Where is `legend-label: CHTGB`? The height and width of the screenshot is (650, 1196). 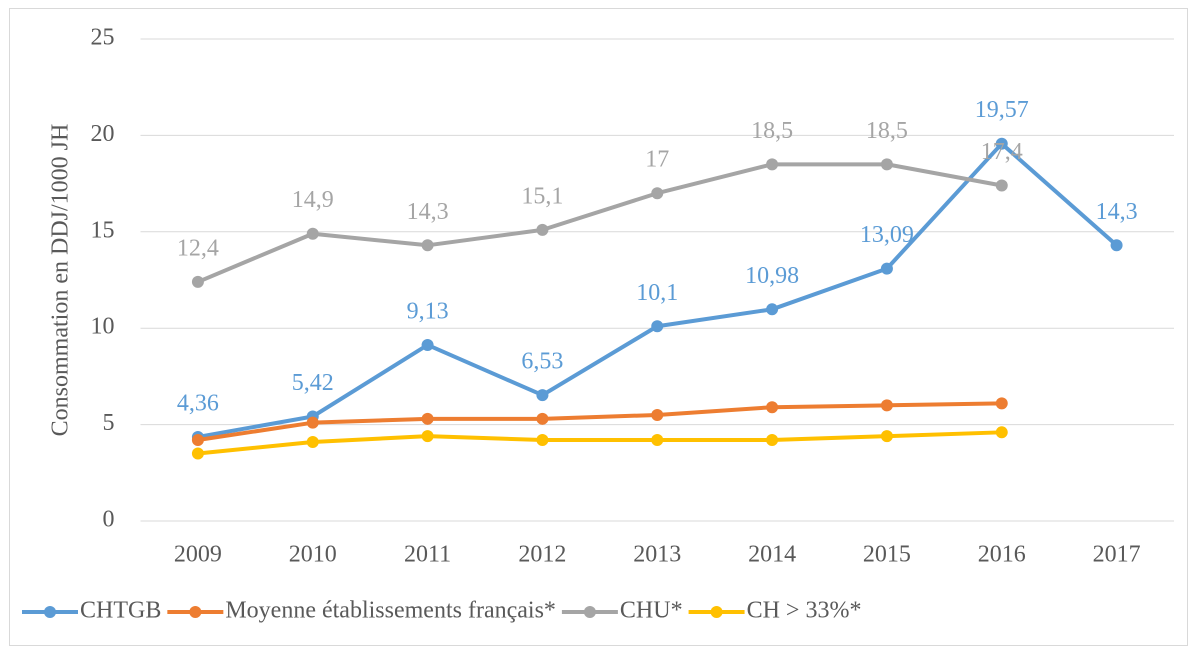
legend-label: CHTGB is located at coordinates (120, 611).